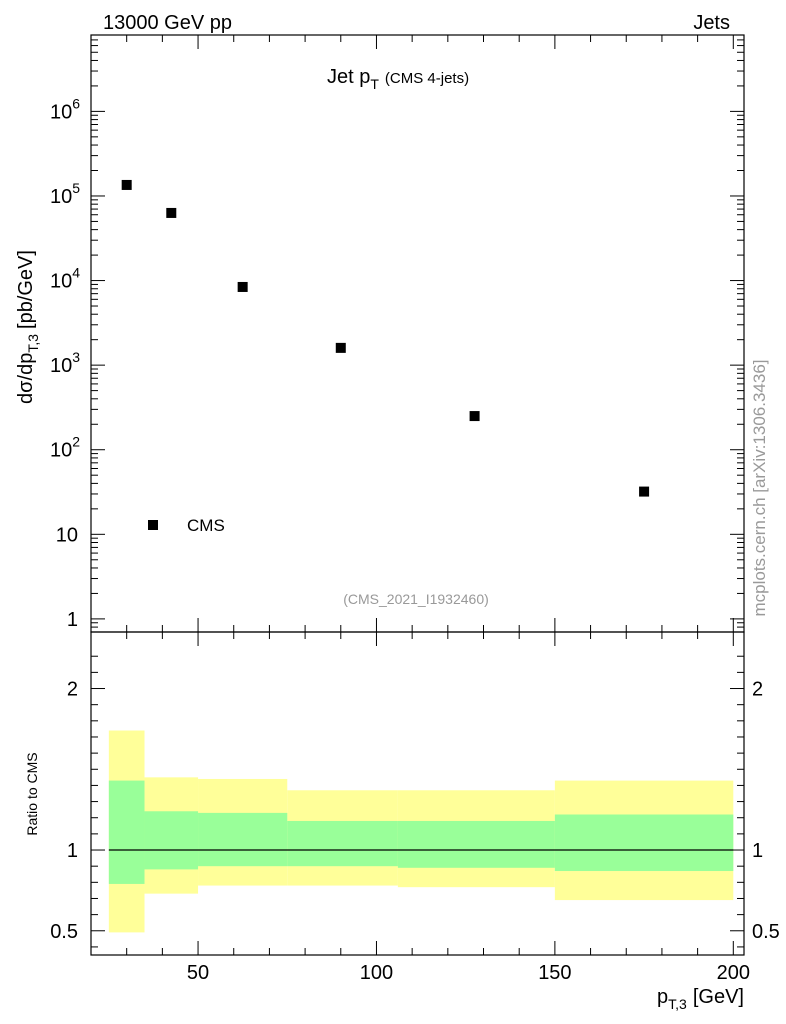 Image resolution: width=786 pixels, height=1024 pixels. I want to click on ratio-y-axis-label: Ratio to CMS, so click(32, 793).